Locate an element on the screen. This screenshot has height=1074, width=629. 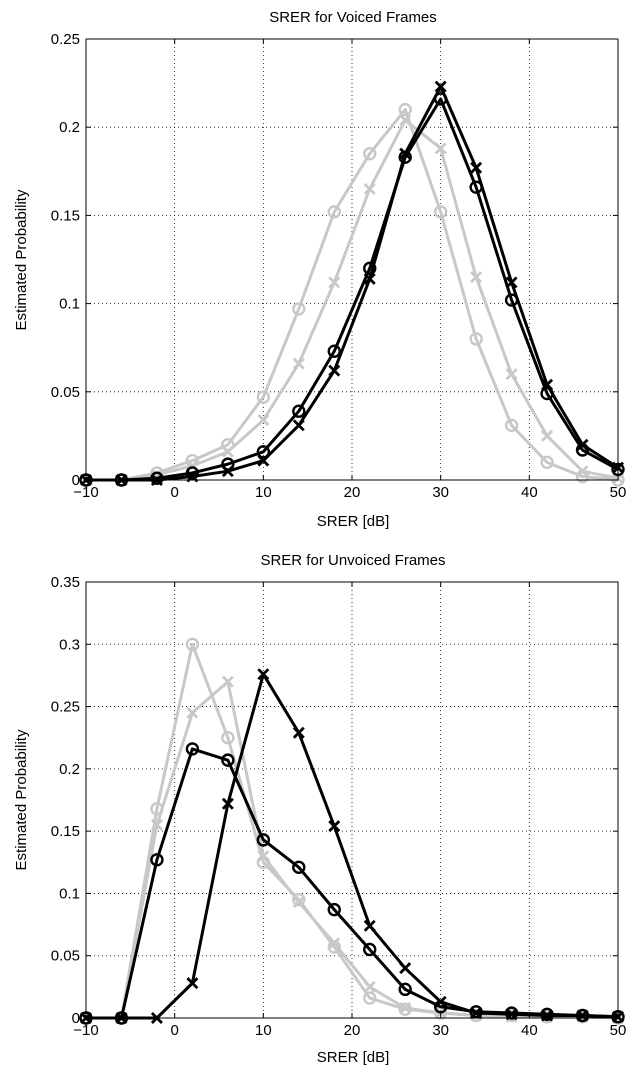
voiced-x-tick-label: −10 is located at coordinates (85, 492).